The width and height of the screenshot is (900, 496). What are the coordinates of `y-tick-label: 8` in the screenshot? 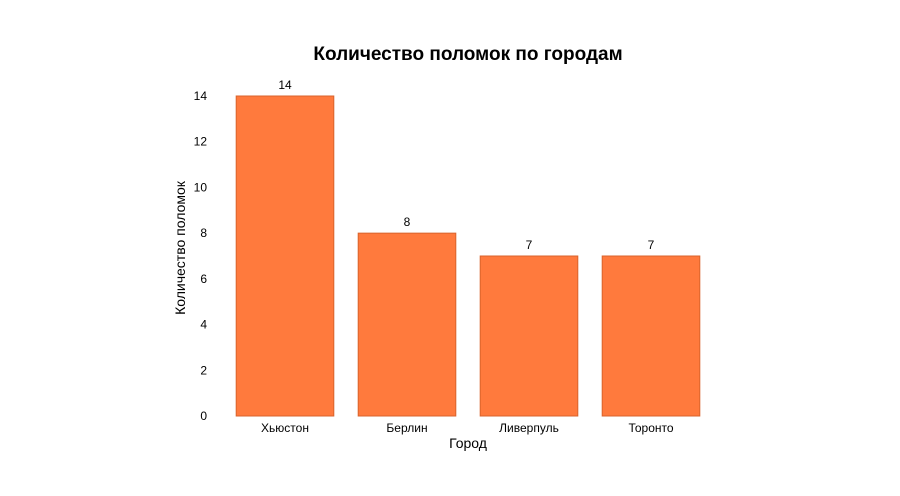 It's located at (203, 233).